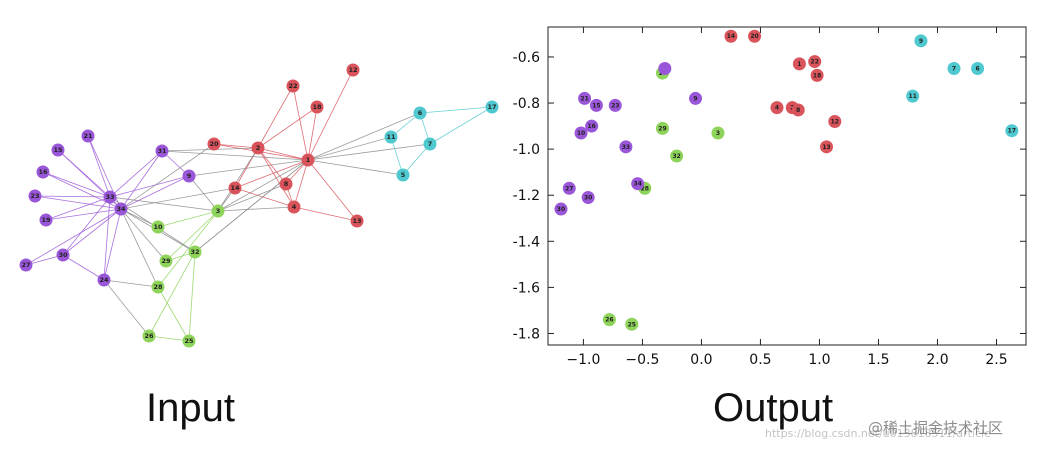 The image size is (1044, 451). What do you see at coordinates (420, 113) in the screenshot?
I see `graph-node-6: 6` at bounding box center [420, 113].